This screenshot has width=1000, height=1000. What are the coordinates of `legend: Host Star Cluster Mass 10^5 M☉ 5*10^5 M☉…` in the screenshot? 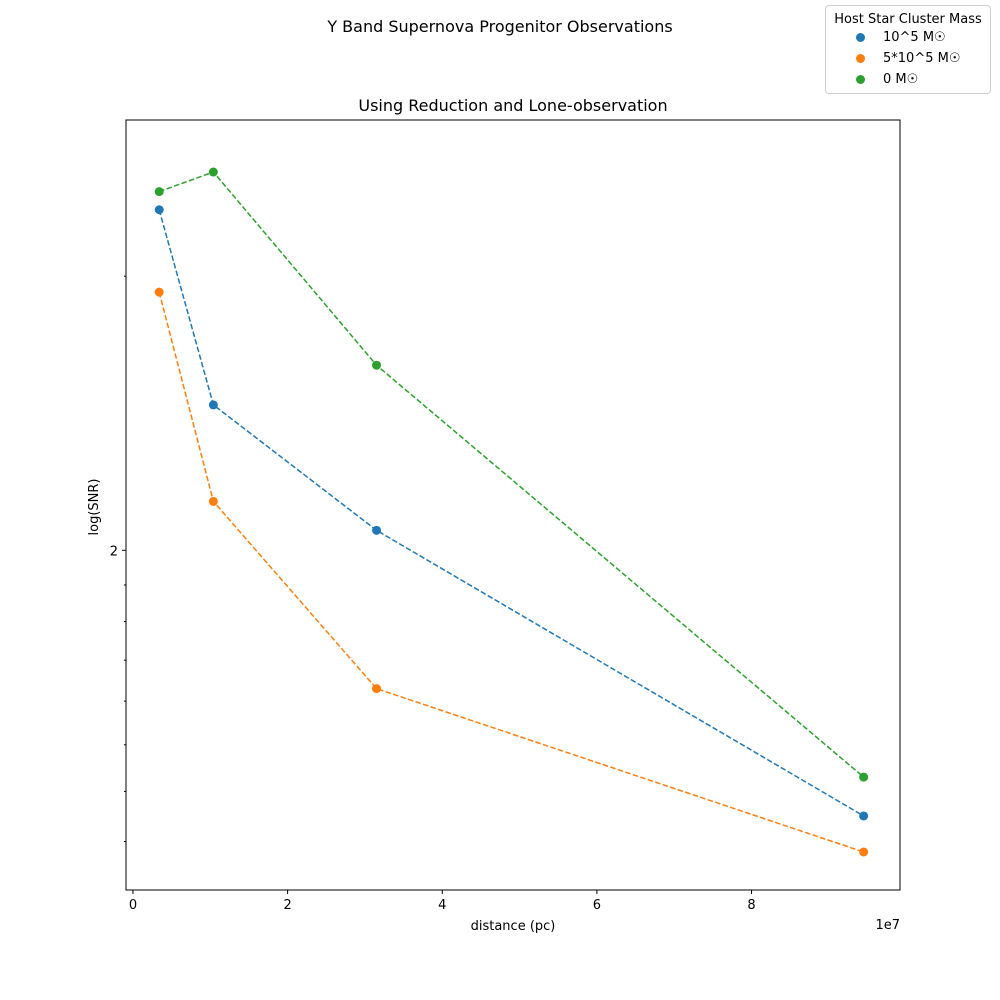 It's located at (908, 49).